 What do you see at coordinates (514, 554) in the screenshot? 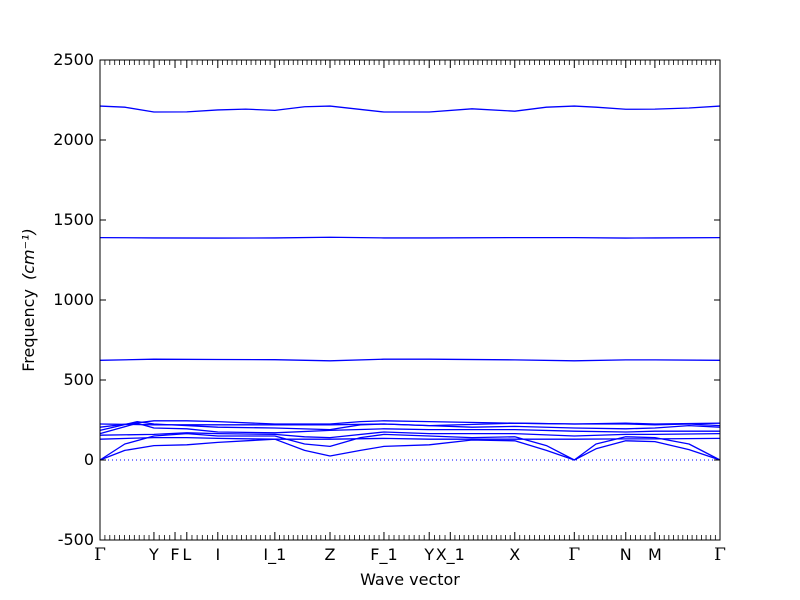
I see `x-tick-label: X` at bounding box center [514, 554].